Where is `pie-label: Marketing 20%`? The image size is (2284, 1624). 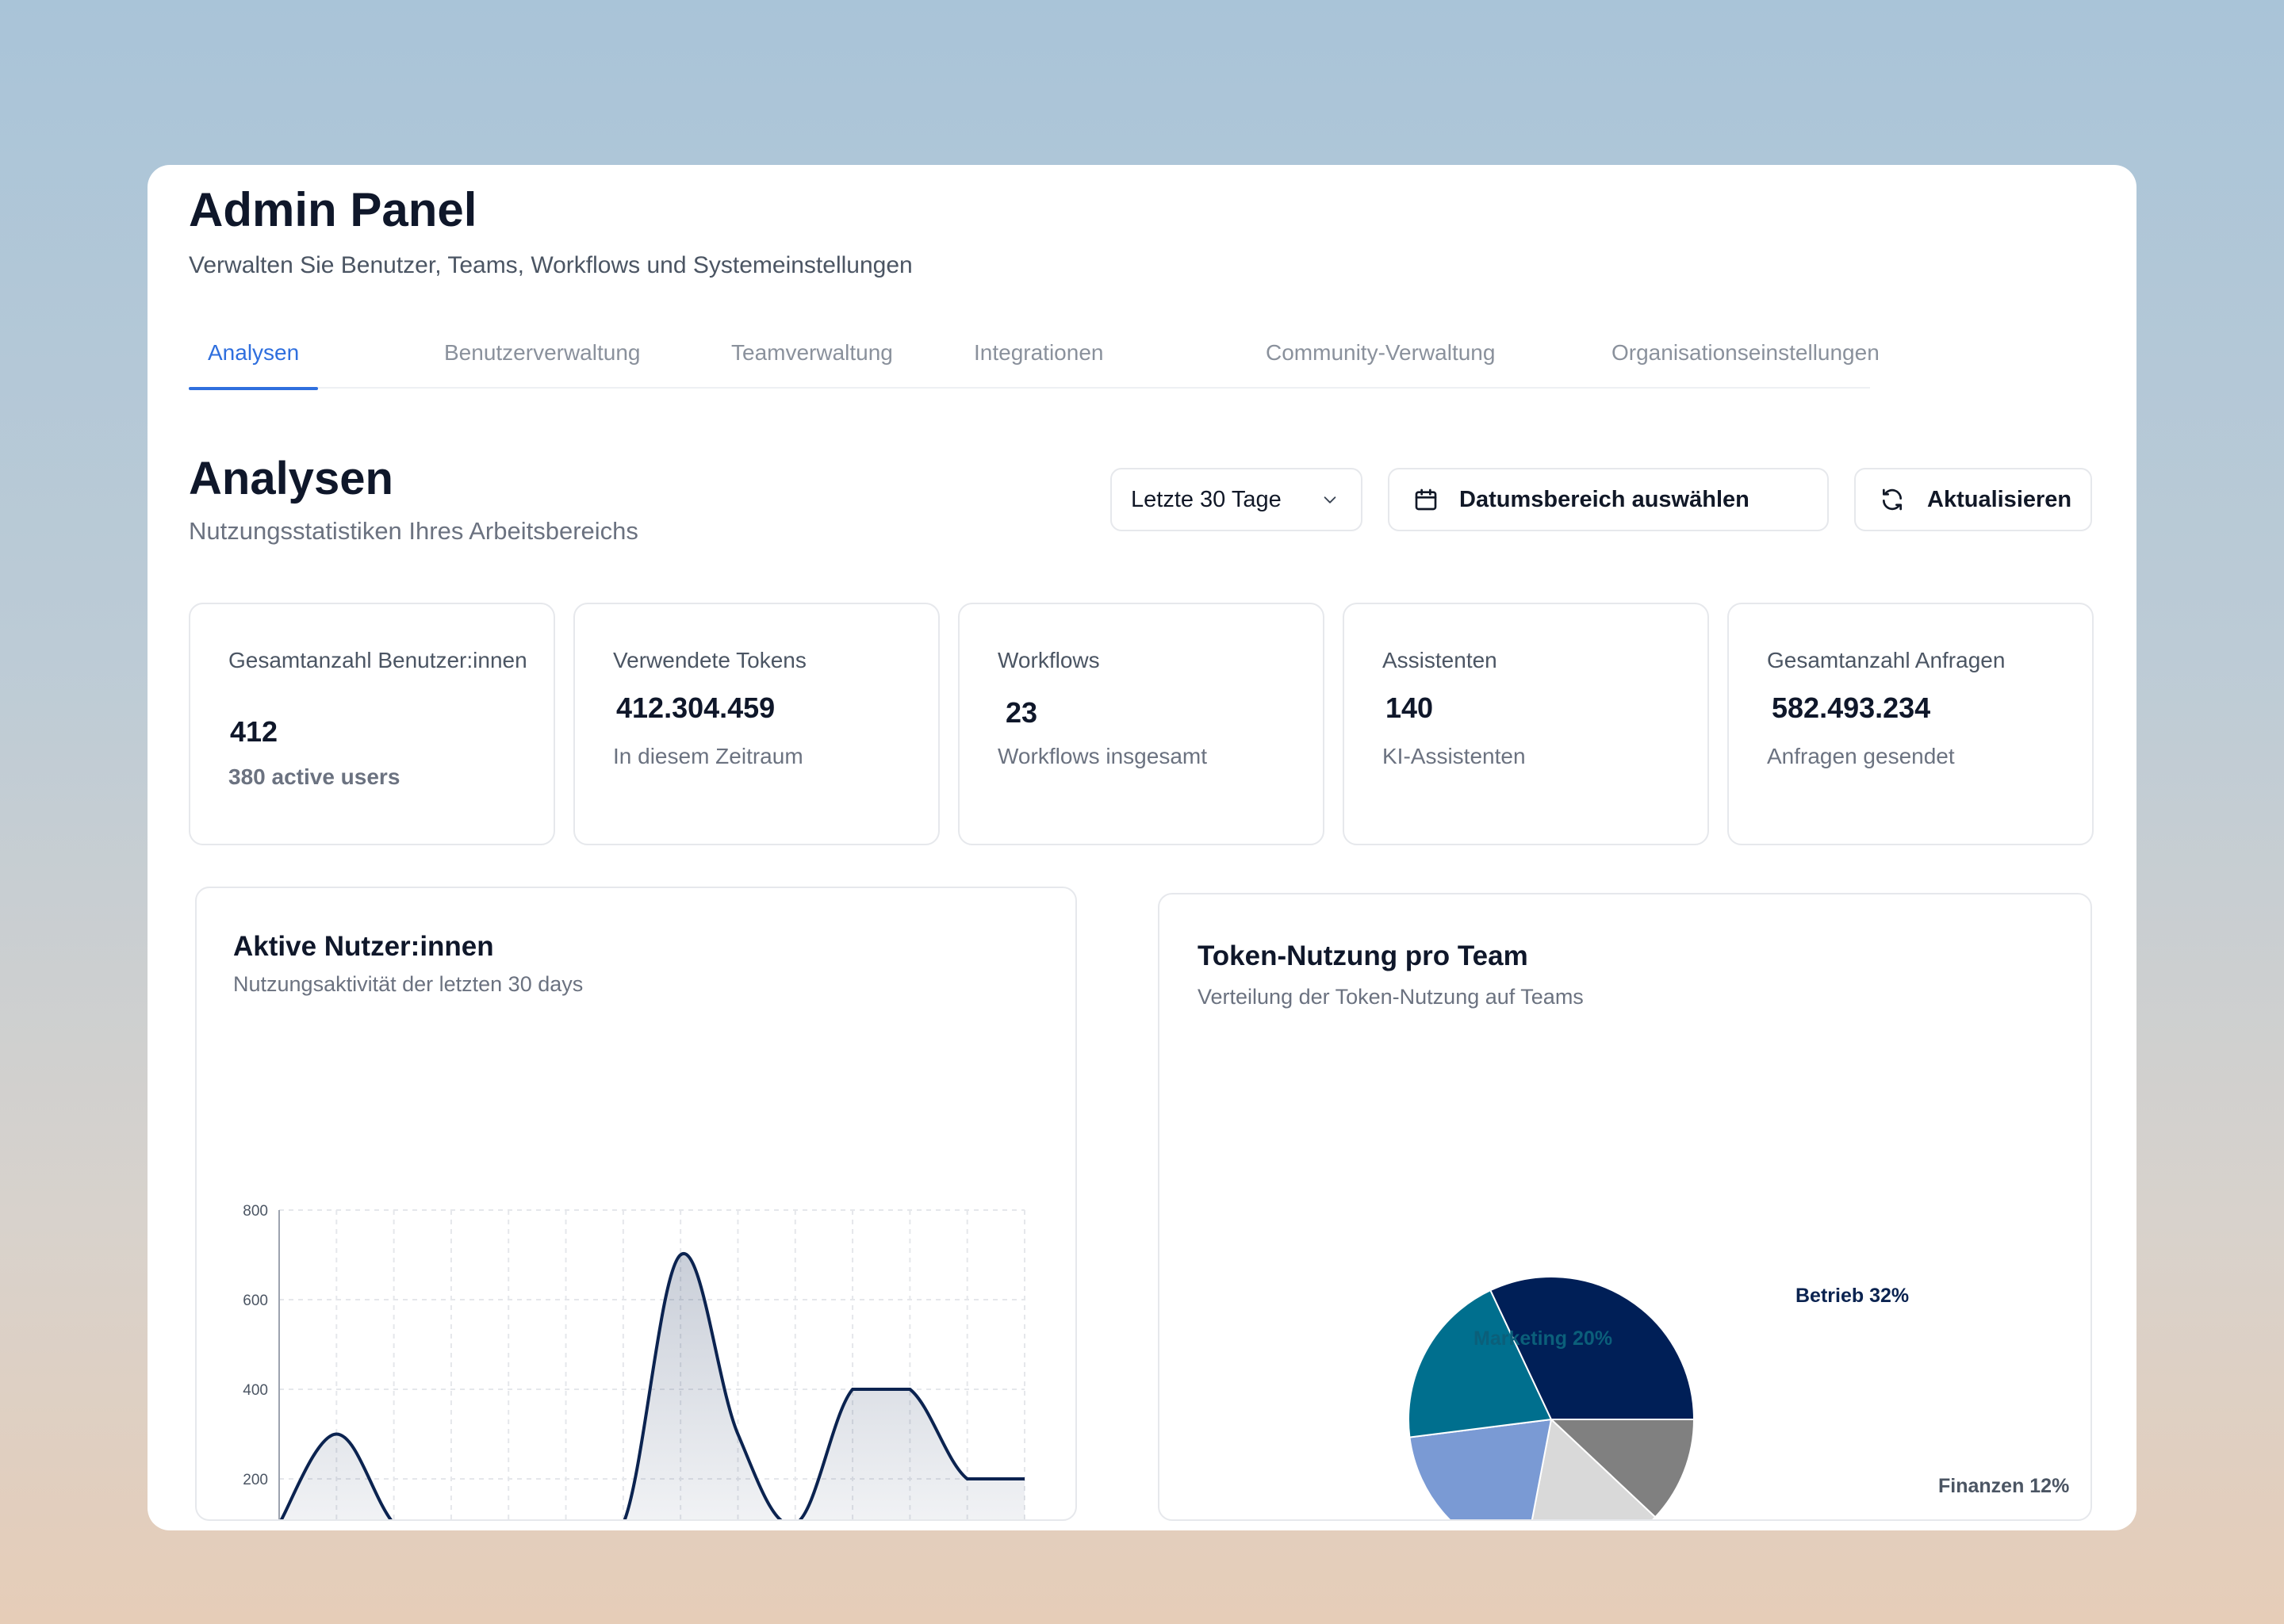
pie-label: Marketing 20% is located at coordinates (1542, 1338).